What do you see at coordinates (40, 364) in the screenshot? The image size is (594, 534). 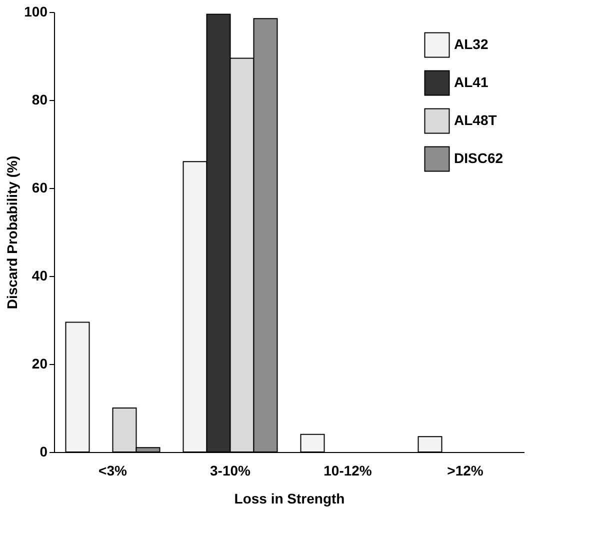 I see `y-tick-label: 20` at bounding box center [40, 364].